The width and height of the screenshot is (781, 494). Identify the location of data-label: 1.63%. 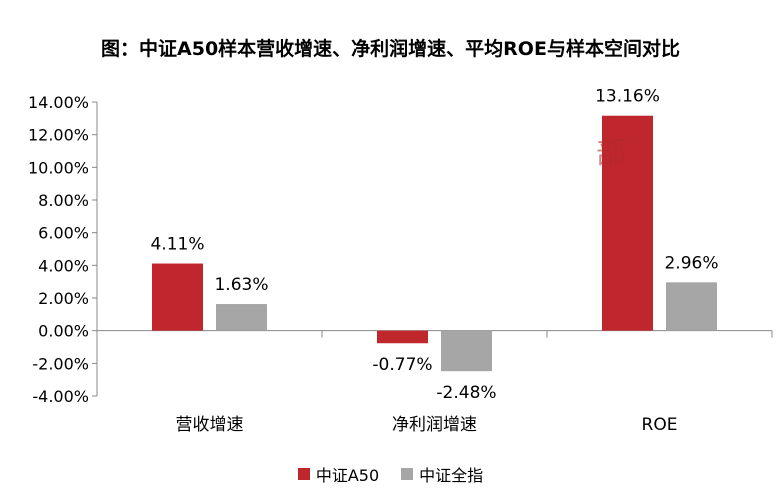
(241, 285).